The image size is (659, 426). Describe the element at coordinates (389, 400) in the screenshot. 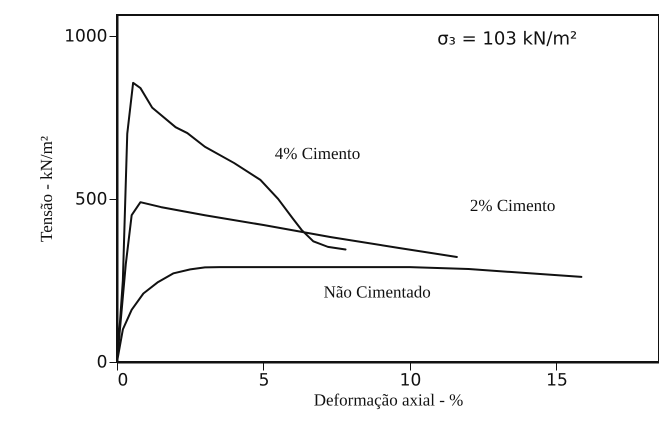

I see `x-axis-title: Deformação axial - %` at that location.